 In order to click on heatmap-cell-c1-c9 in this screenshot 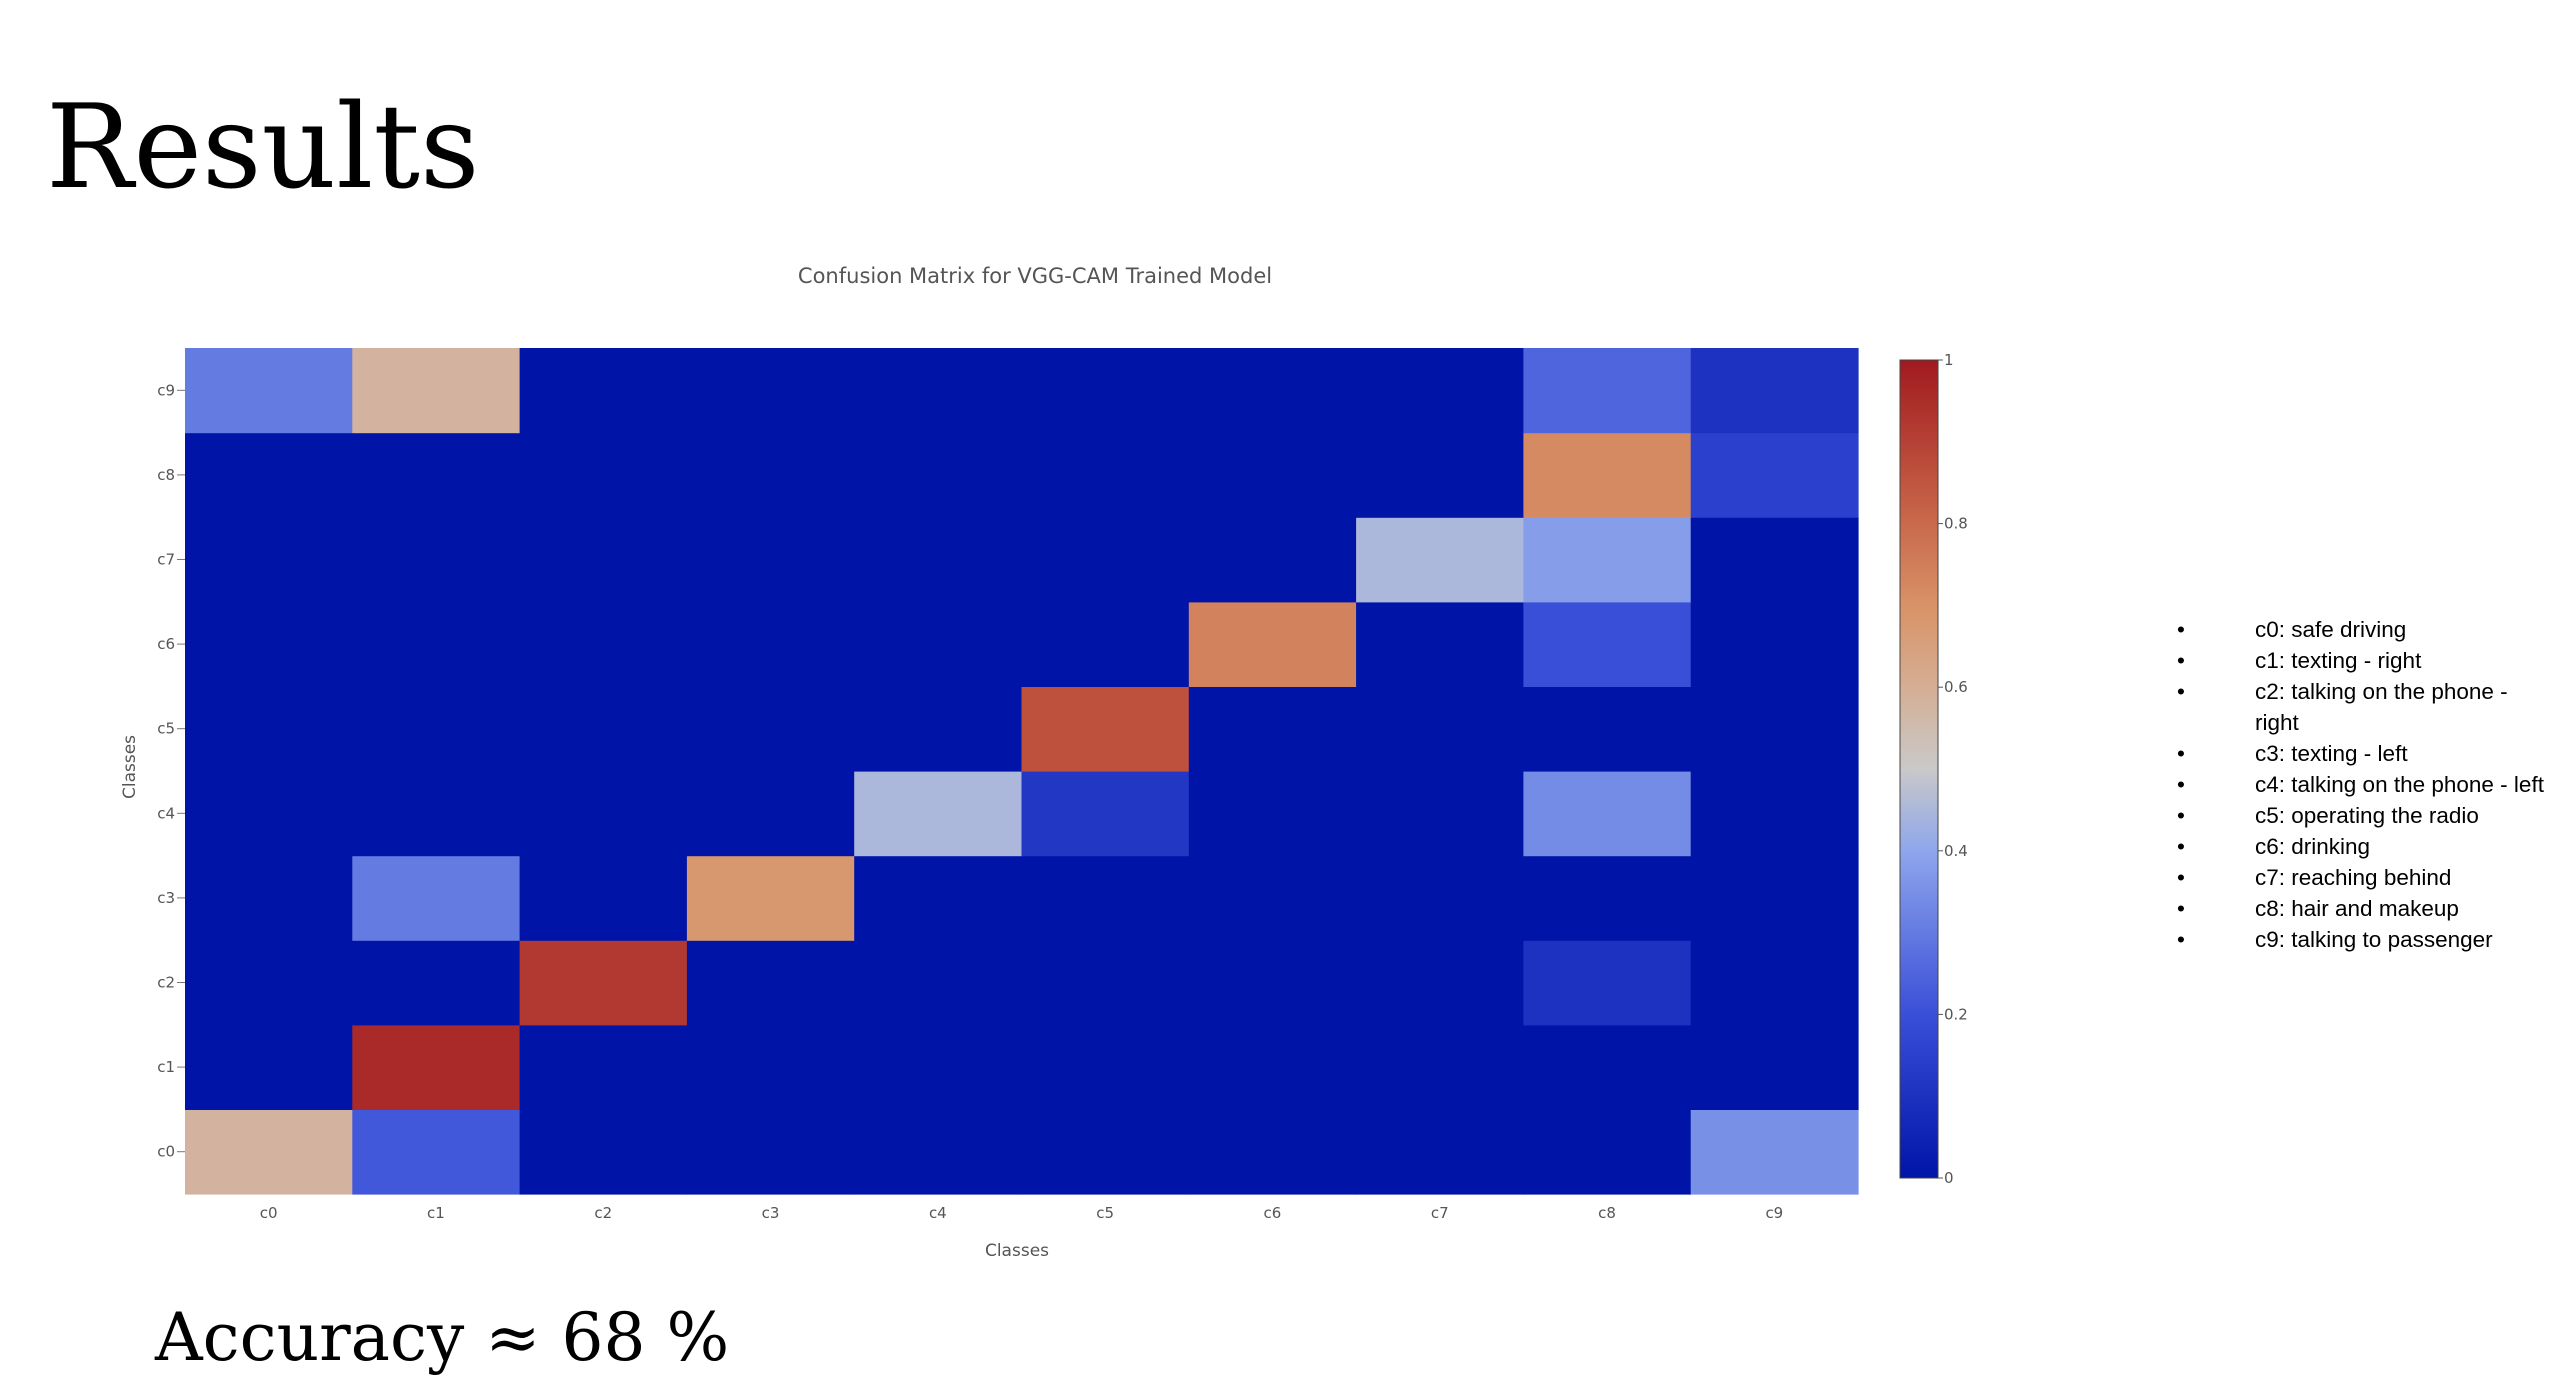, I will do `click(1774, 1067)`.